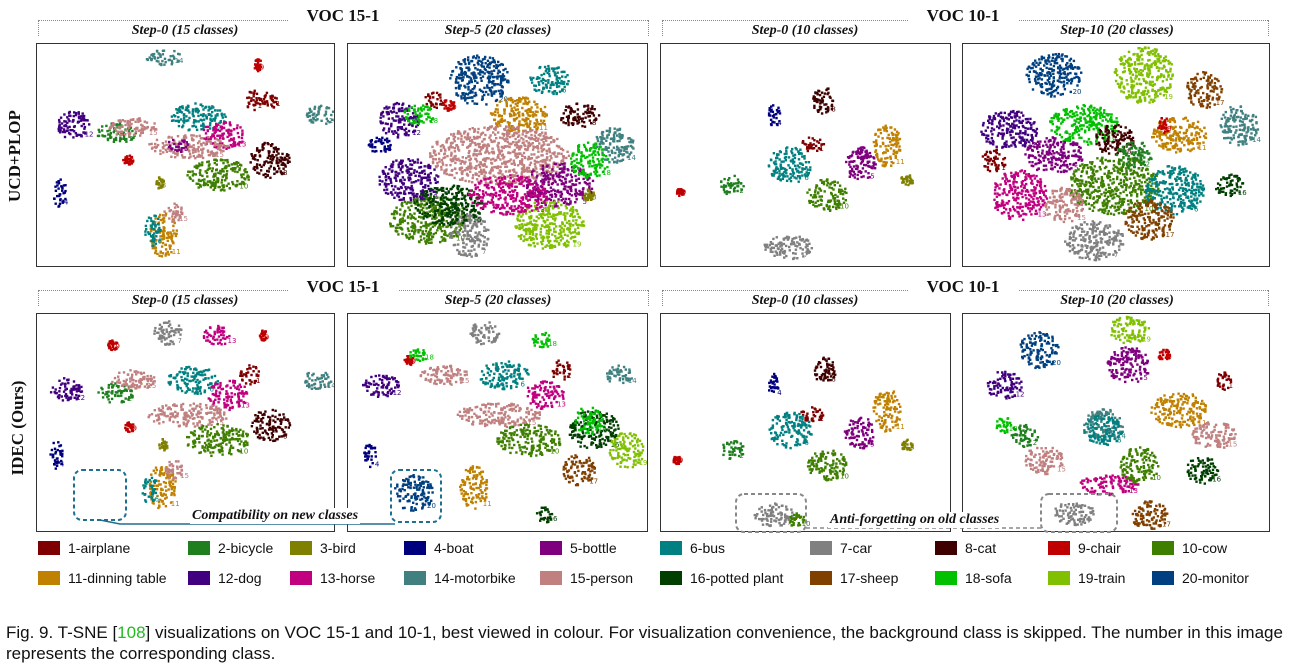 Image resolution: width=1307 pixels, height=670 pixels. I want to click on svg-text: 10, so click(460, 239).